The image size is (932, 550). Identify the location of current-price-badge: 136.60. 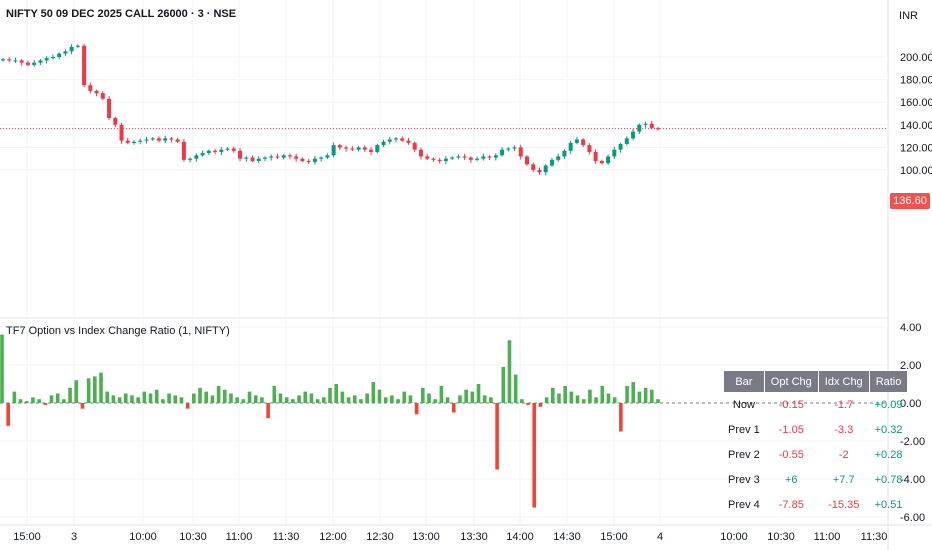
(910, 201).